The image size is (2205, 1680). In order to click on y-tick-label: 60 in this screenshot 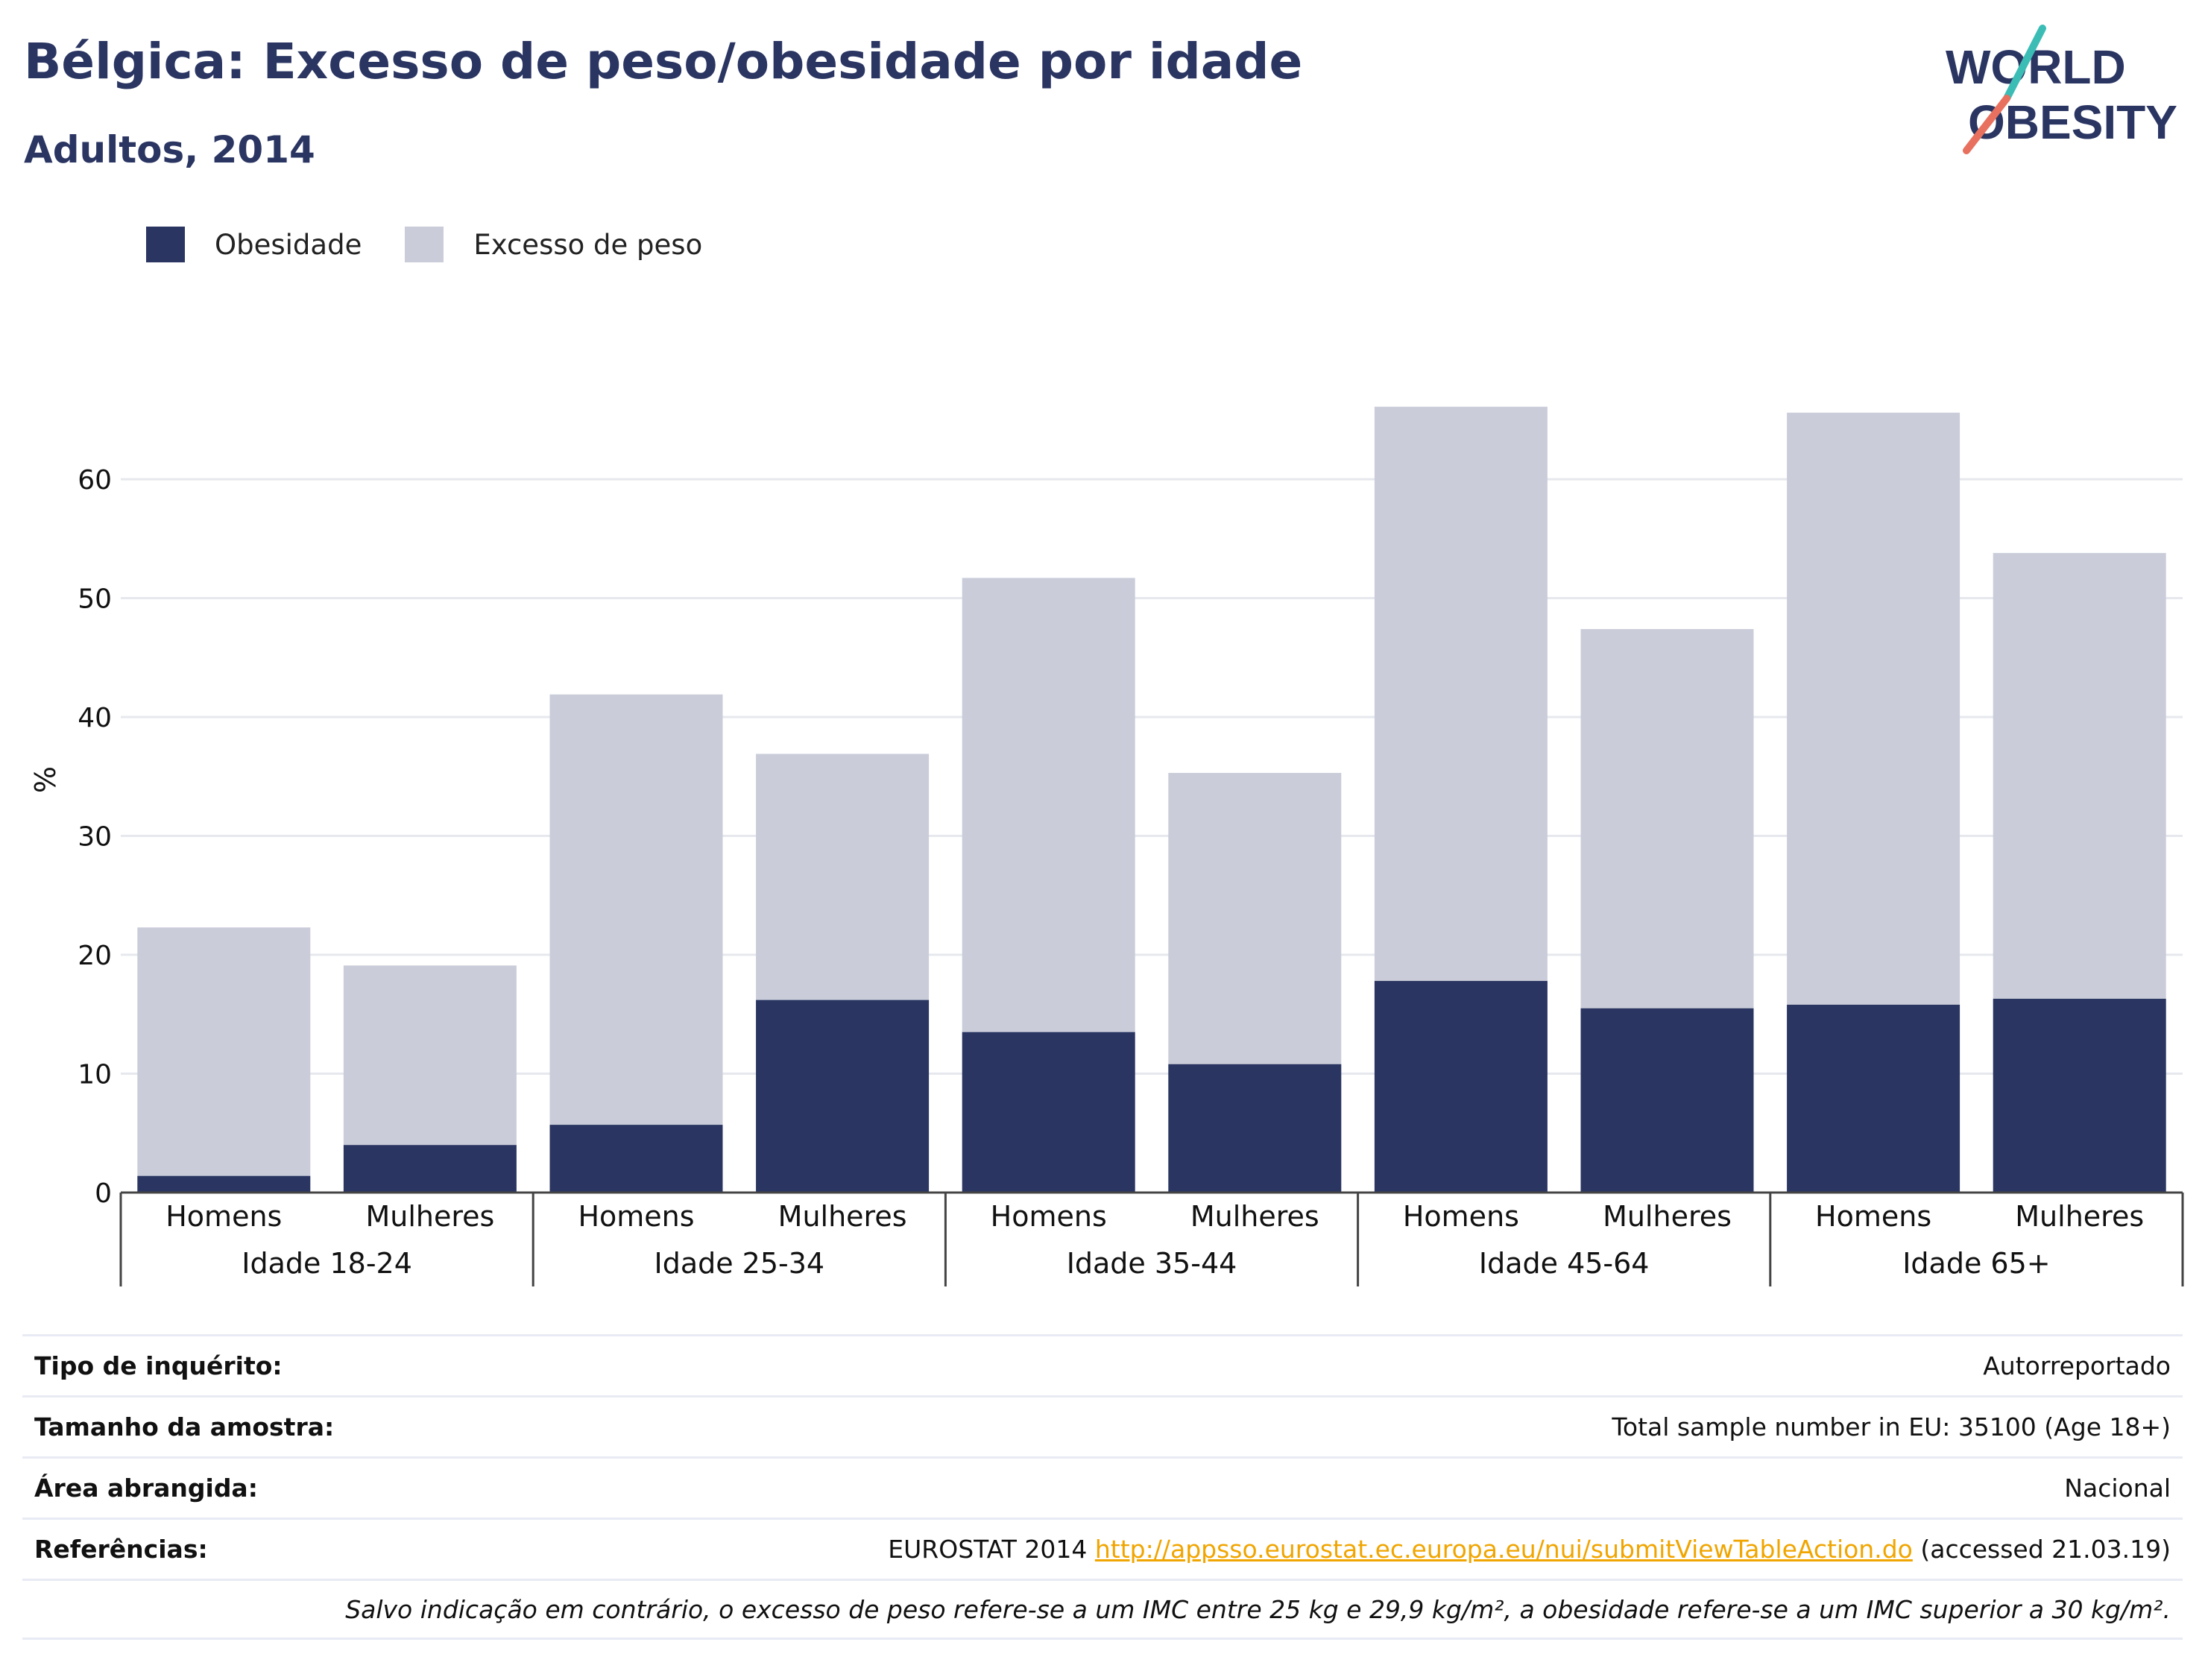, I will do `click(95, 480)`.